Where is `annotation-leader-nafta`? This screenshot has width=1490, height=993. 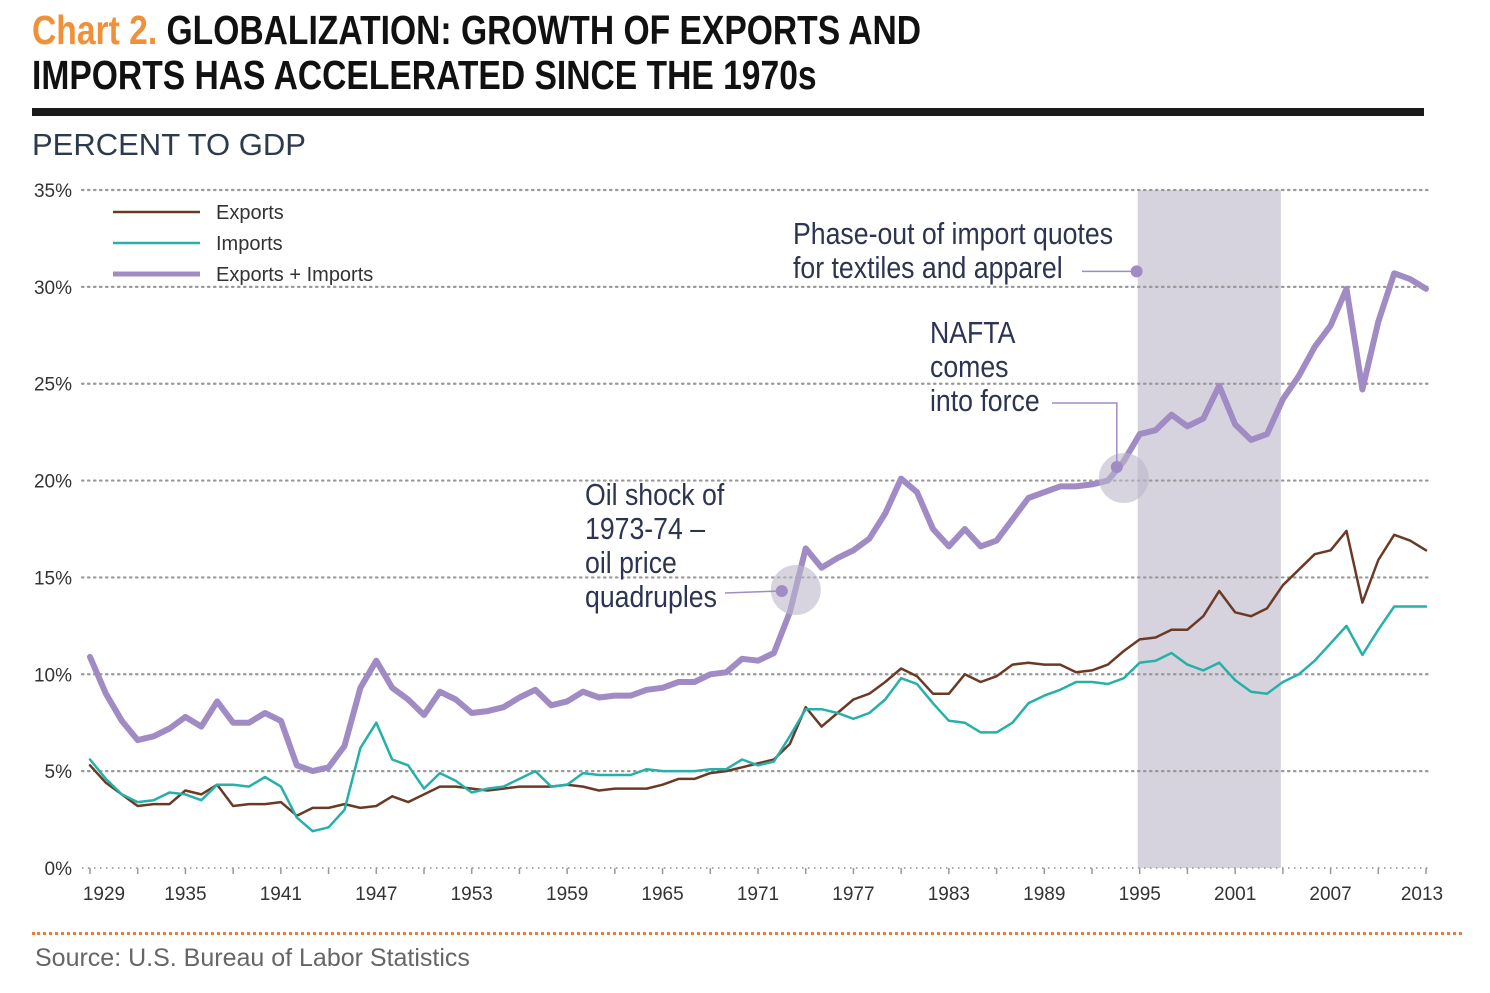
annotation-leader-nafta is located at coordinates (1085, 435).